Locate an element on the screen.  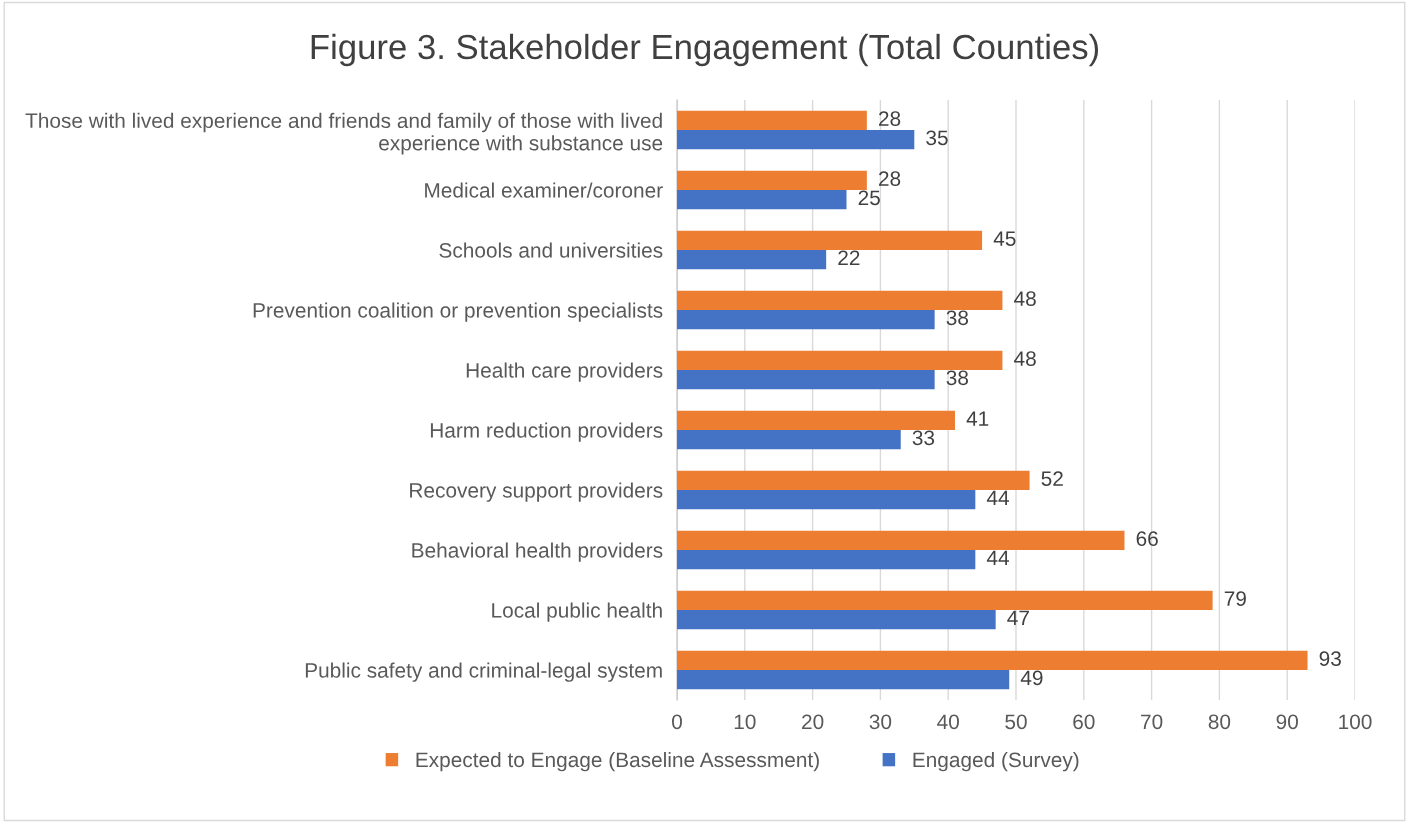
data-label: 45 is located at coordinates (1004, 238).